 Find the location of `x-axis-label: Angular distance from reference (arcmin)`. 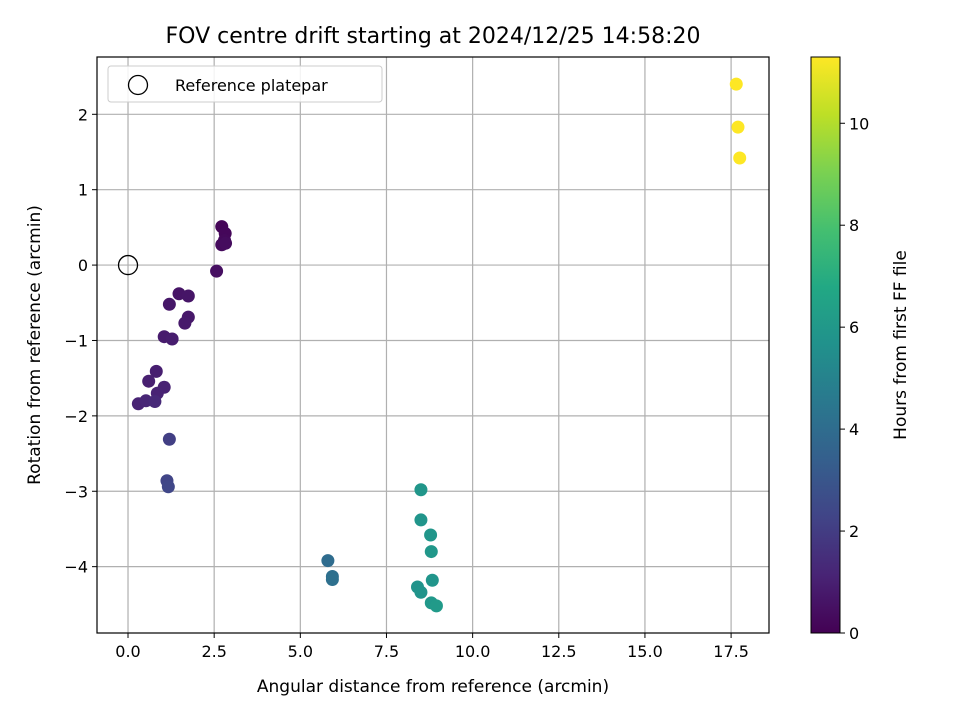

x-axis-label: Angular distance from reference (arcmin) is located at coordinates (433, 687).